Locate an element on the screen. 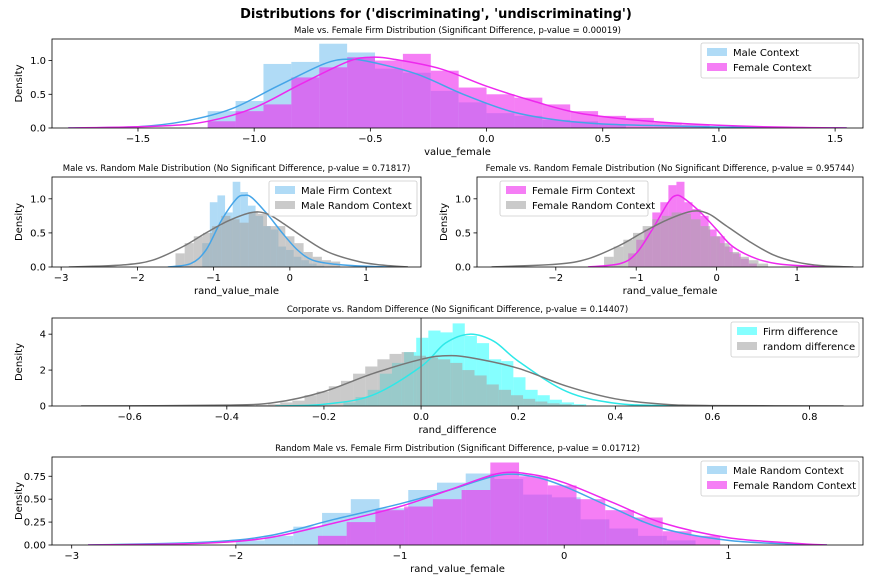 The height and width of the screenshot is (584, 883). y-tick-label: 4 is located at coordinates (43, 335).